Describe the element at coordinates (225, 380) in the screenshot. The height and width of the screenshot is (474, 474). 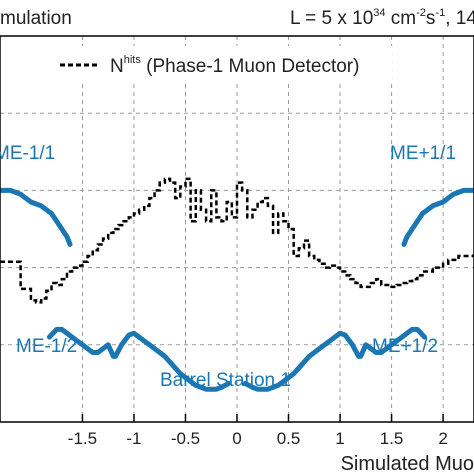
I see `annotation-barrel-station-1: Barrel Station 1` at that location.